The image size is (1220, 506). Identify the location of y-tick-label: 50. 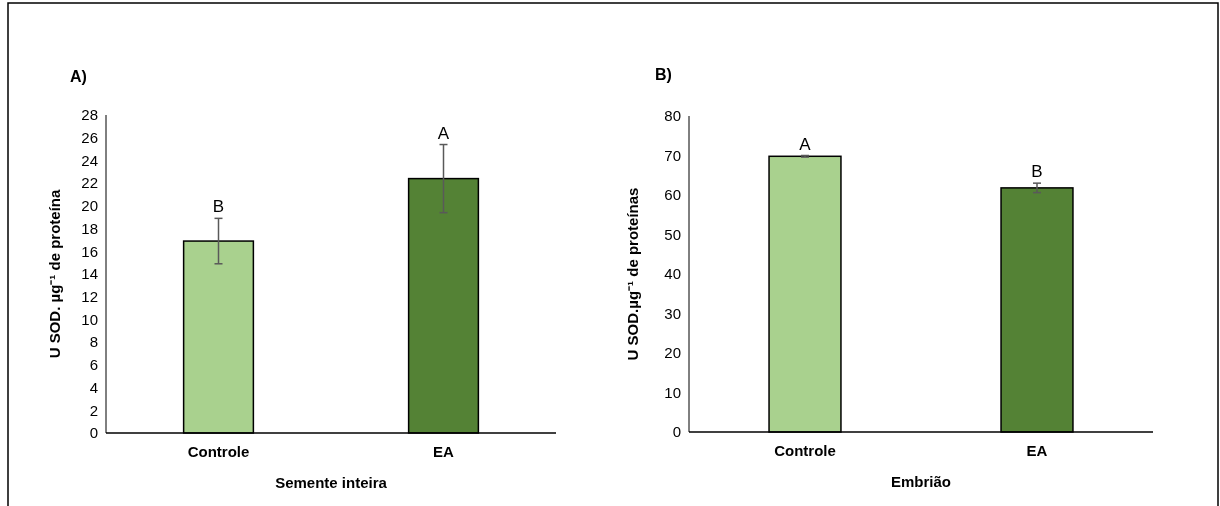
(672, 234).